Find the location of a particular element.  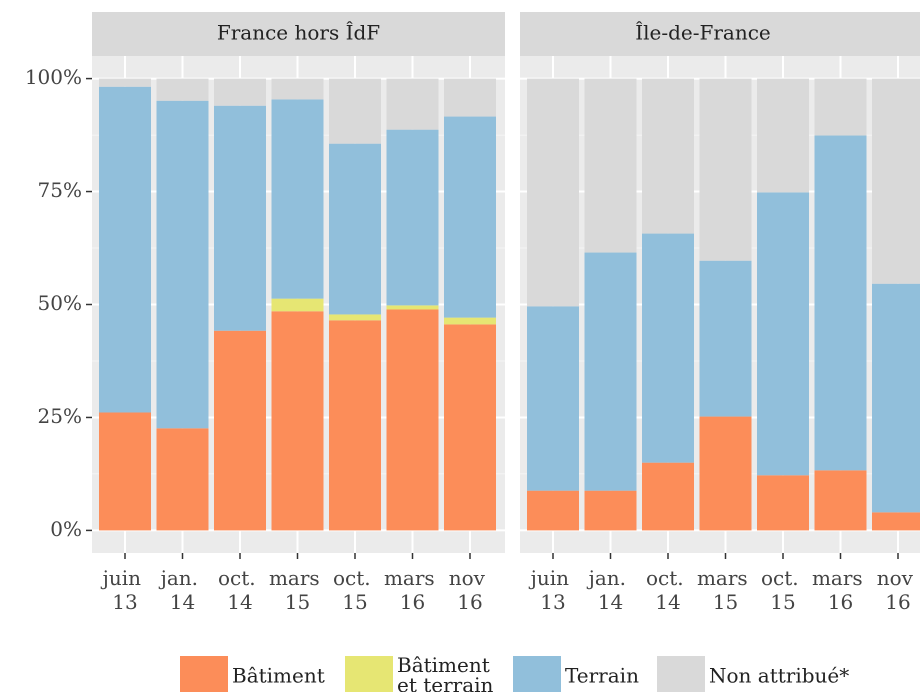

y-tick-label: 0% is located at coordinates (66, 529).